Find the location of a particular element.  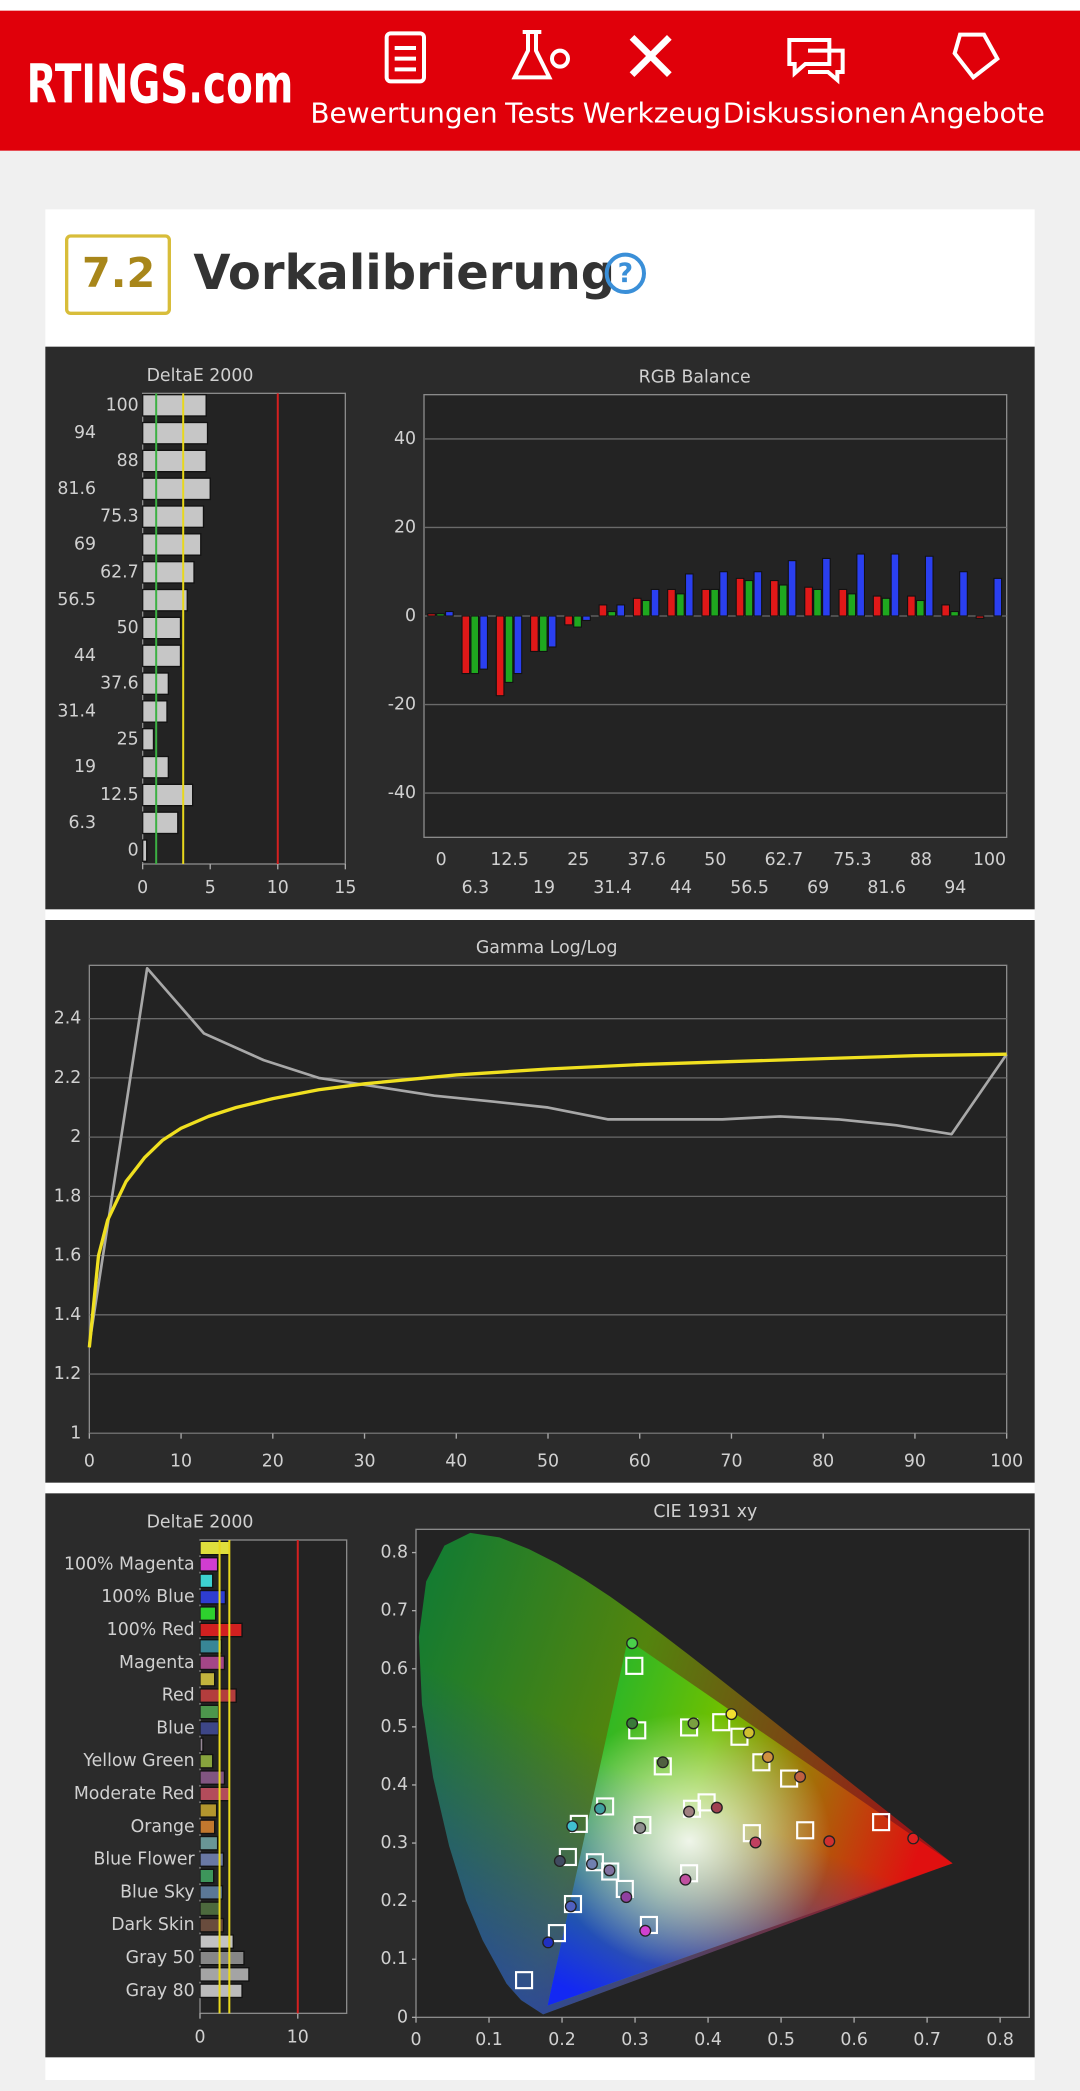

category-label: 50 is located at coordinates (128, 628).